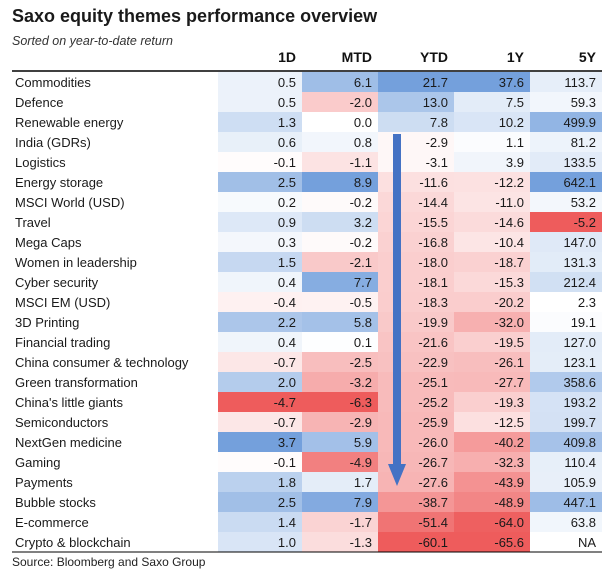  I want to click on cell-value: 21.7, so click(435, 82).